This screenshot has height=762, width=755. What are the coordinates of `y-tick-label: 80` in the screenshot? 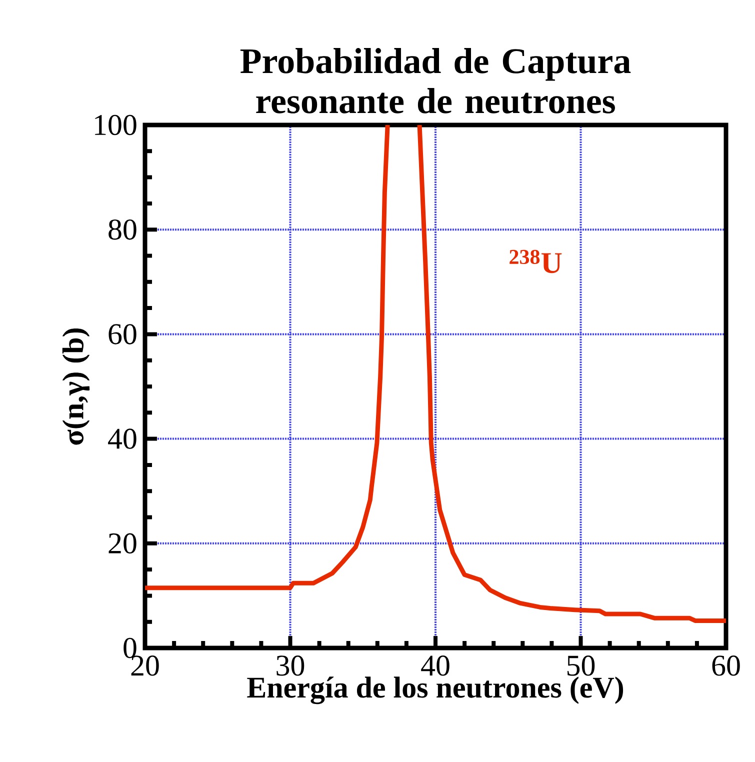 It's located at (122, 229).